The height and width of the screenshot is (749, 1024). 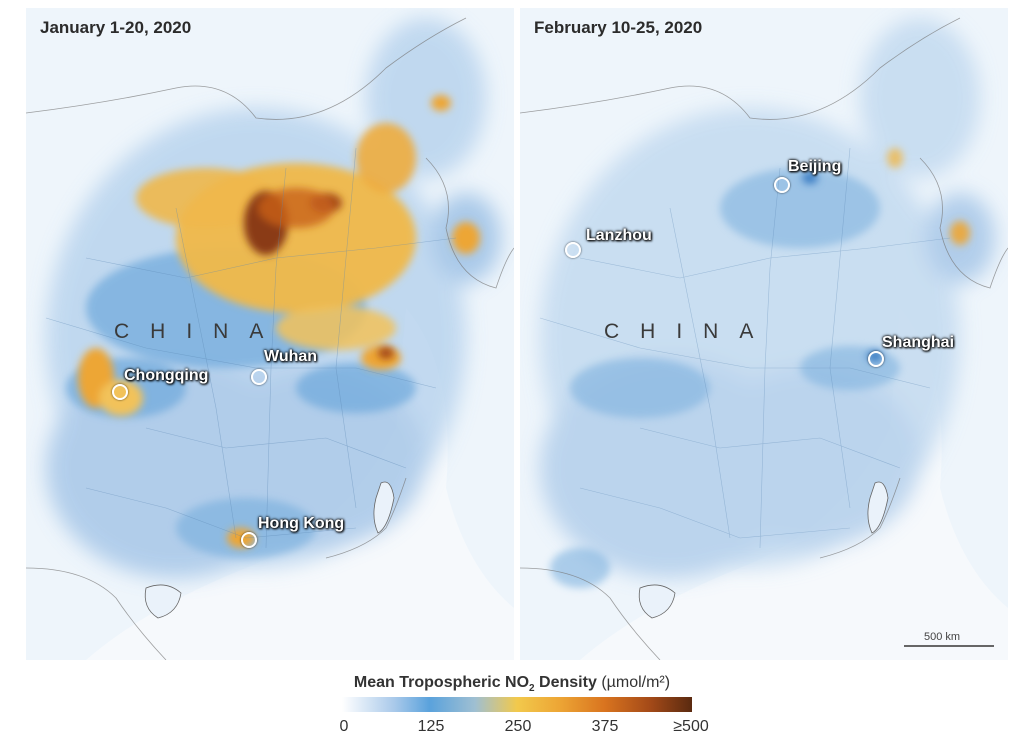 What do you see at coordinates (518, 726) in the screenshot?
I see `legend-tick: 250` at bounding box center [518, 726].